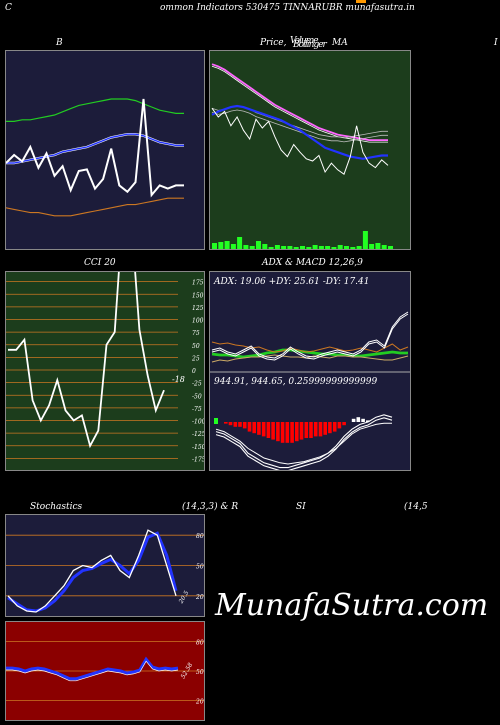 Image resolution: width=500 pixels, height=725 pixels. What do you see at coordinates (309, 353) in the screenshot?
I see `adx-line` at bounding box center [309, 353].